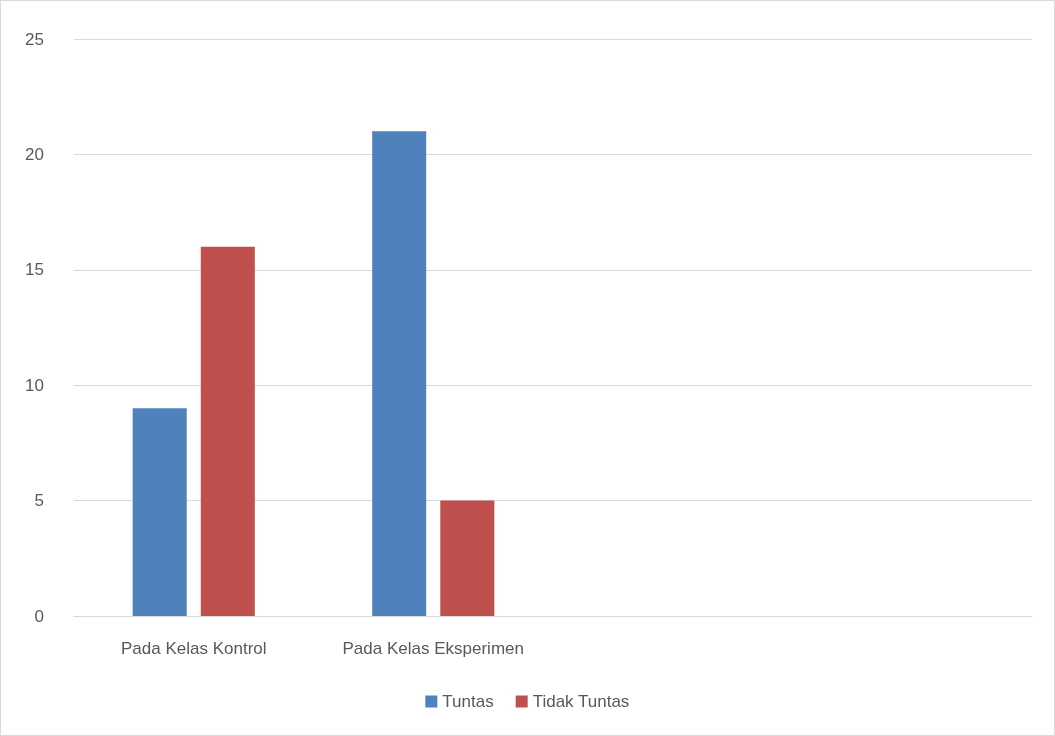 This screenshot has width=1055, height=736. Describe the element at coordinates (34, 385) in the screenshot. I see `y-tick-label: 10` at that location.